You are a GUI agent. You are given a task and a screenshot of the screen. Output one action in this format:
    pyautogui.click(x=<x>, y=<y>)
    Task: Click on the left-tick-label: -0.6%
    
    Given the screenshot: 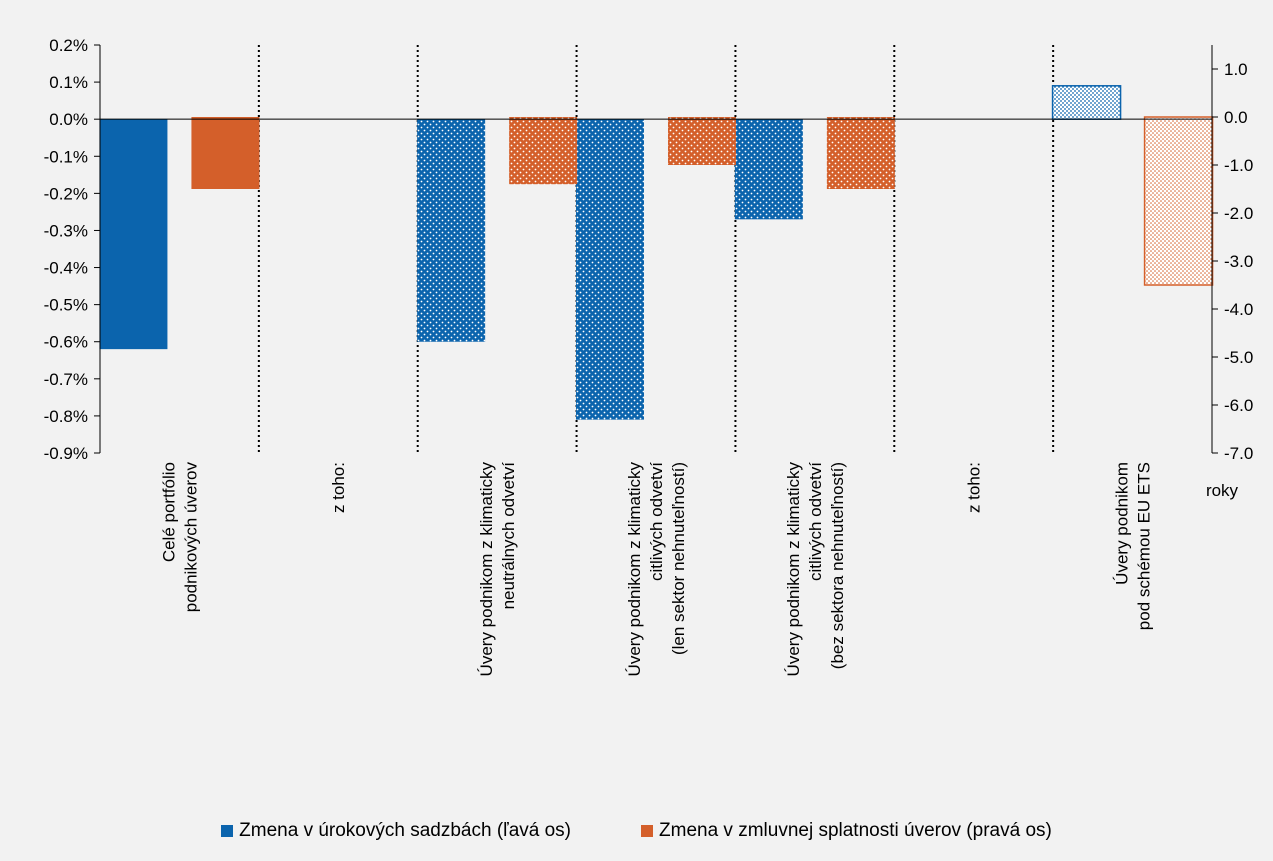 What is the action you would take?
    pyautogui.click(x=66, y=342)
    